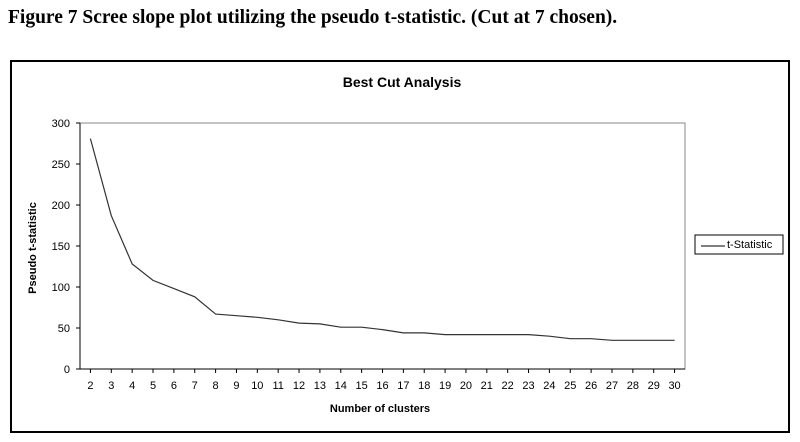  I want to click on x-axis-label: Number of clusters, so click(380, 409).